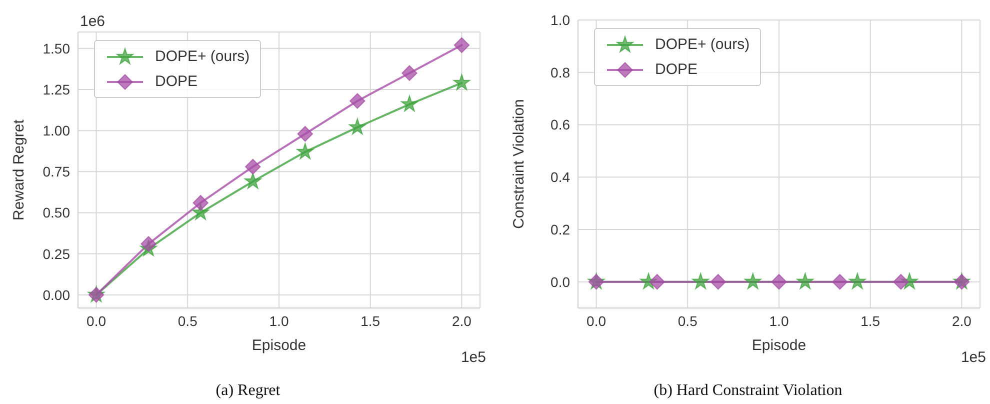  What do you see at coordinates (56, 48) in the screenshot?
I see `y-tick-label: 1.50` at bounding box center [56, 48].